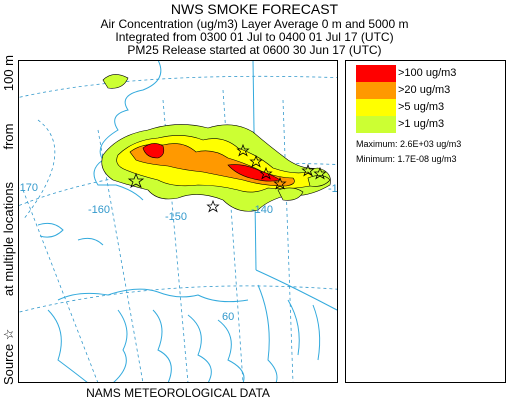  Describe the element at coordinates (8, 356) in the screenshot. I see `source-label: Source ☆` at that location.